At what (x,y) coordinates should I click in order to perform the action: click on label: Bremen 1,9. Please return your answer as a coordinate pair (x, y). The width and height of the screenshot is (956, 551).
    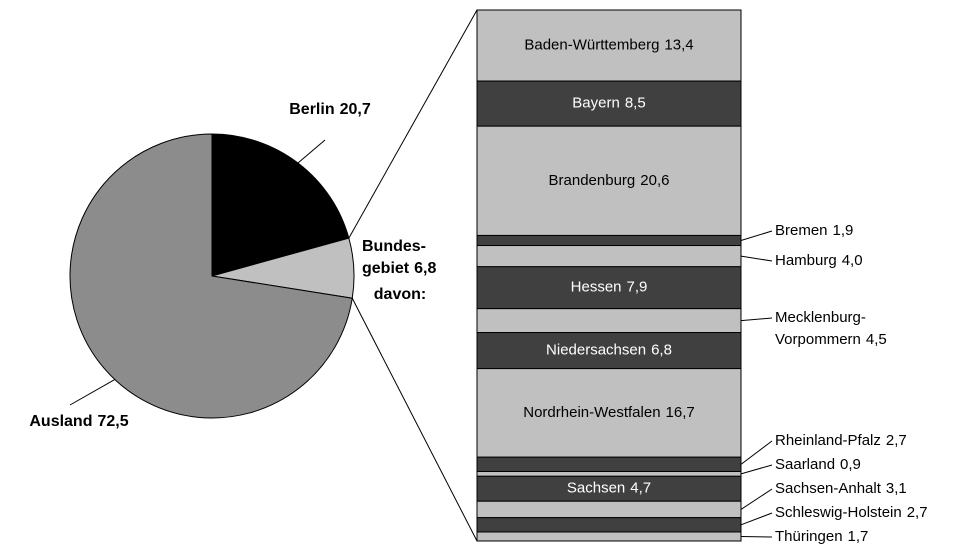
    Looking at the image, I should click on (814, 230).